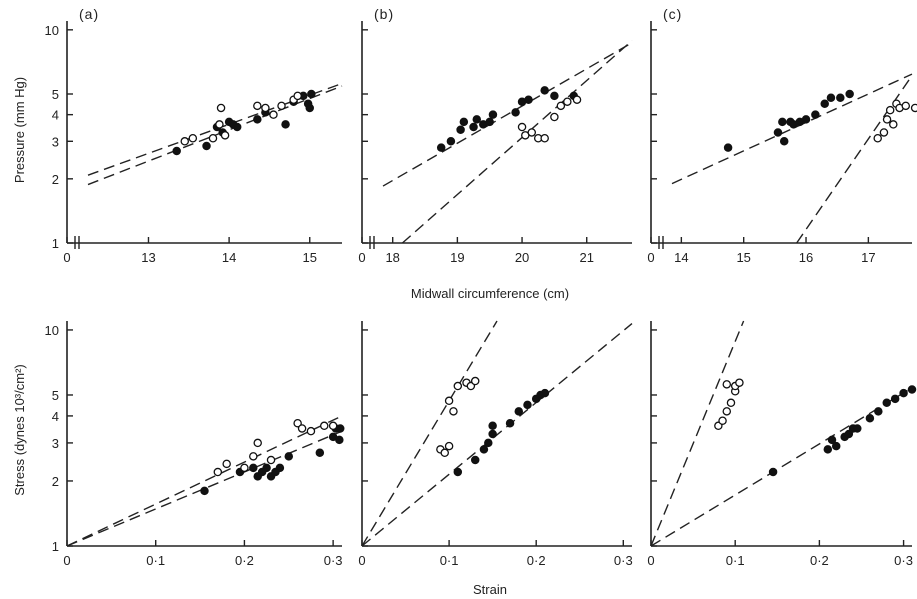  What do you see at coordinates (148, 257) in the screenshot?
I see `x-tick-label: 13` at bounding box center [148, 257].